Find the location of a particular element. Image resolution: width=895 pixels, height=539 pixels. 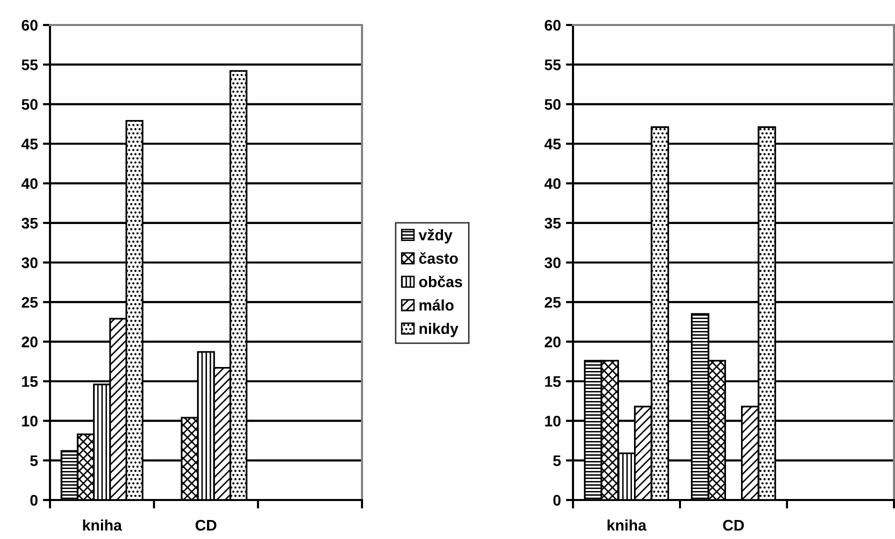

legend-label: nikdy is located at coordinates (439, 330).